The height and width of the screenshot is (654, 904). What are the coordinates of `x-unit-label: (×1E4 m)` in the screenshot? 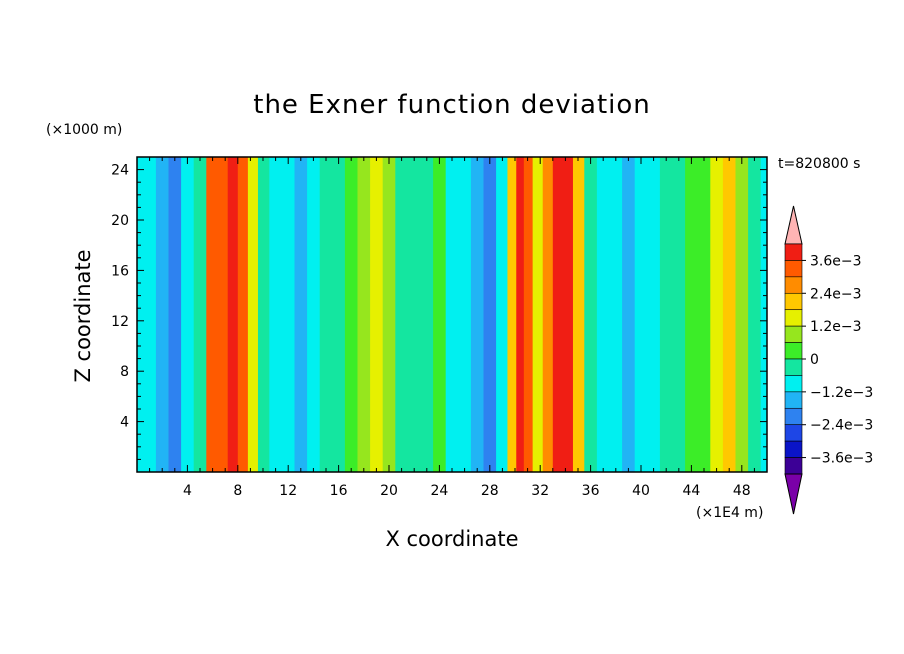 It's located at (729, 513).